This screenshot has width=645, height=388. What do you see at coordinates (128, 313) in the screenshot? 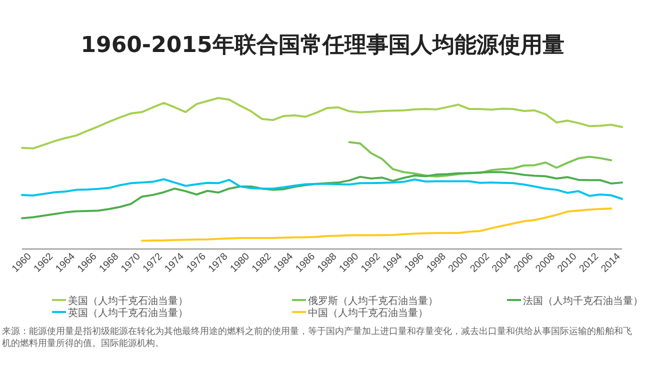
I see `legend-label: 英国（人均千克石油当量）` at bounding box center [128, 313].